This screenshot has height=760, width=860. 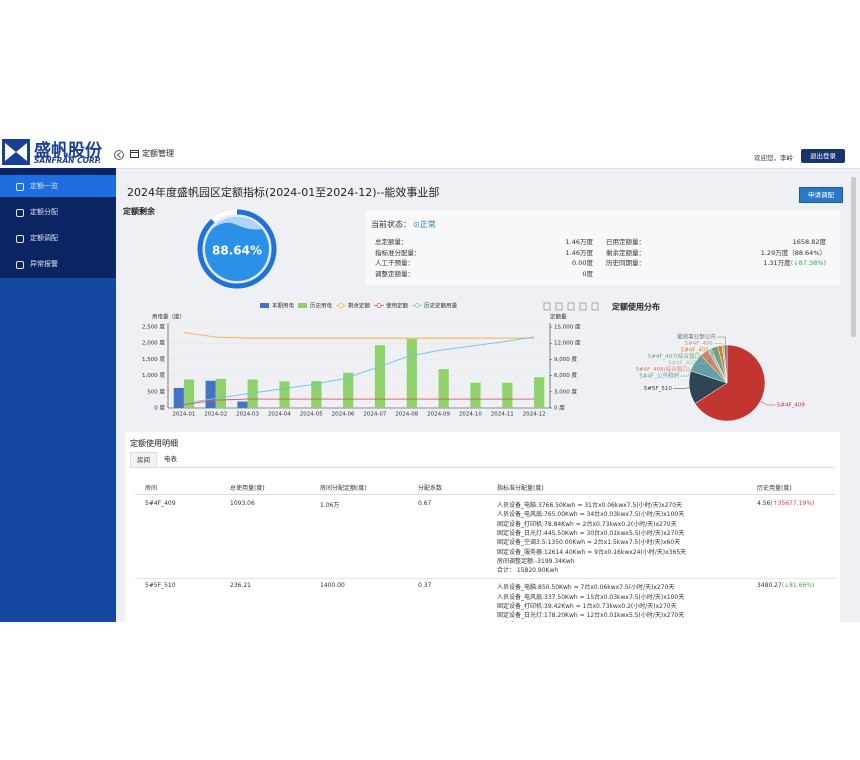 What do you see at coordinates (68, 160) in the screenshot?
I see `logo-sub: SANFRAN CORP.` at bounding box center [68, 160].